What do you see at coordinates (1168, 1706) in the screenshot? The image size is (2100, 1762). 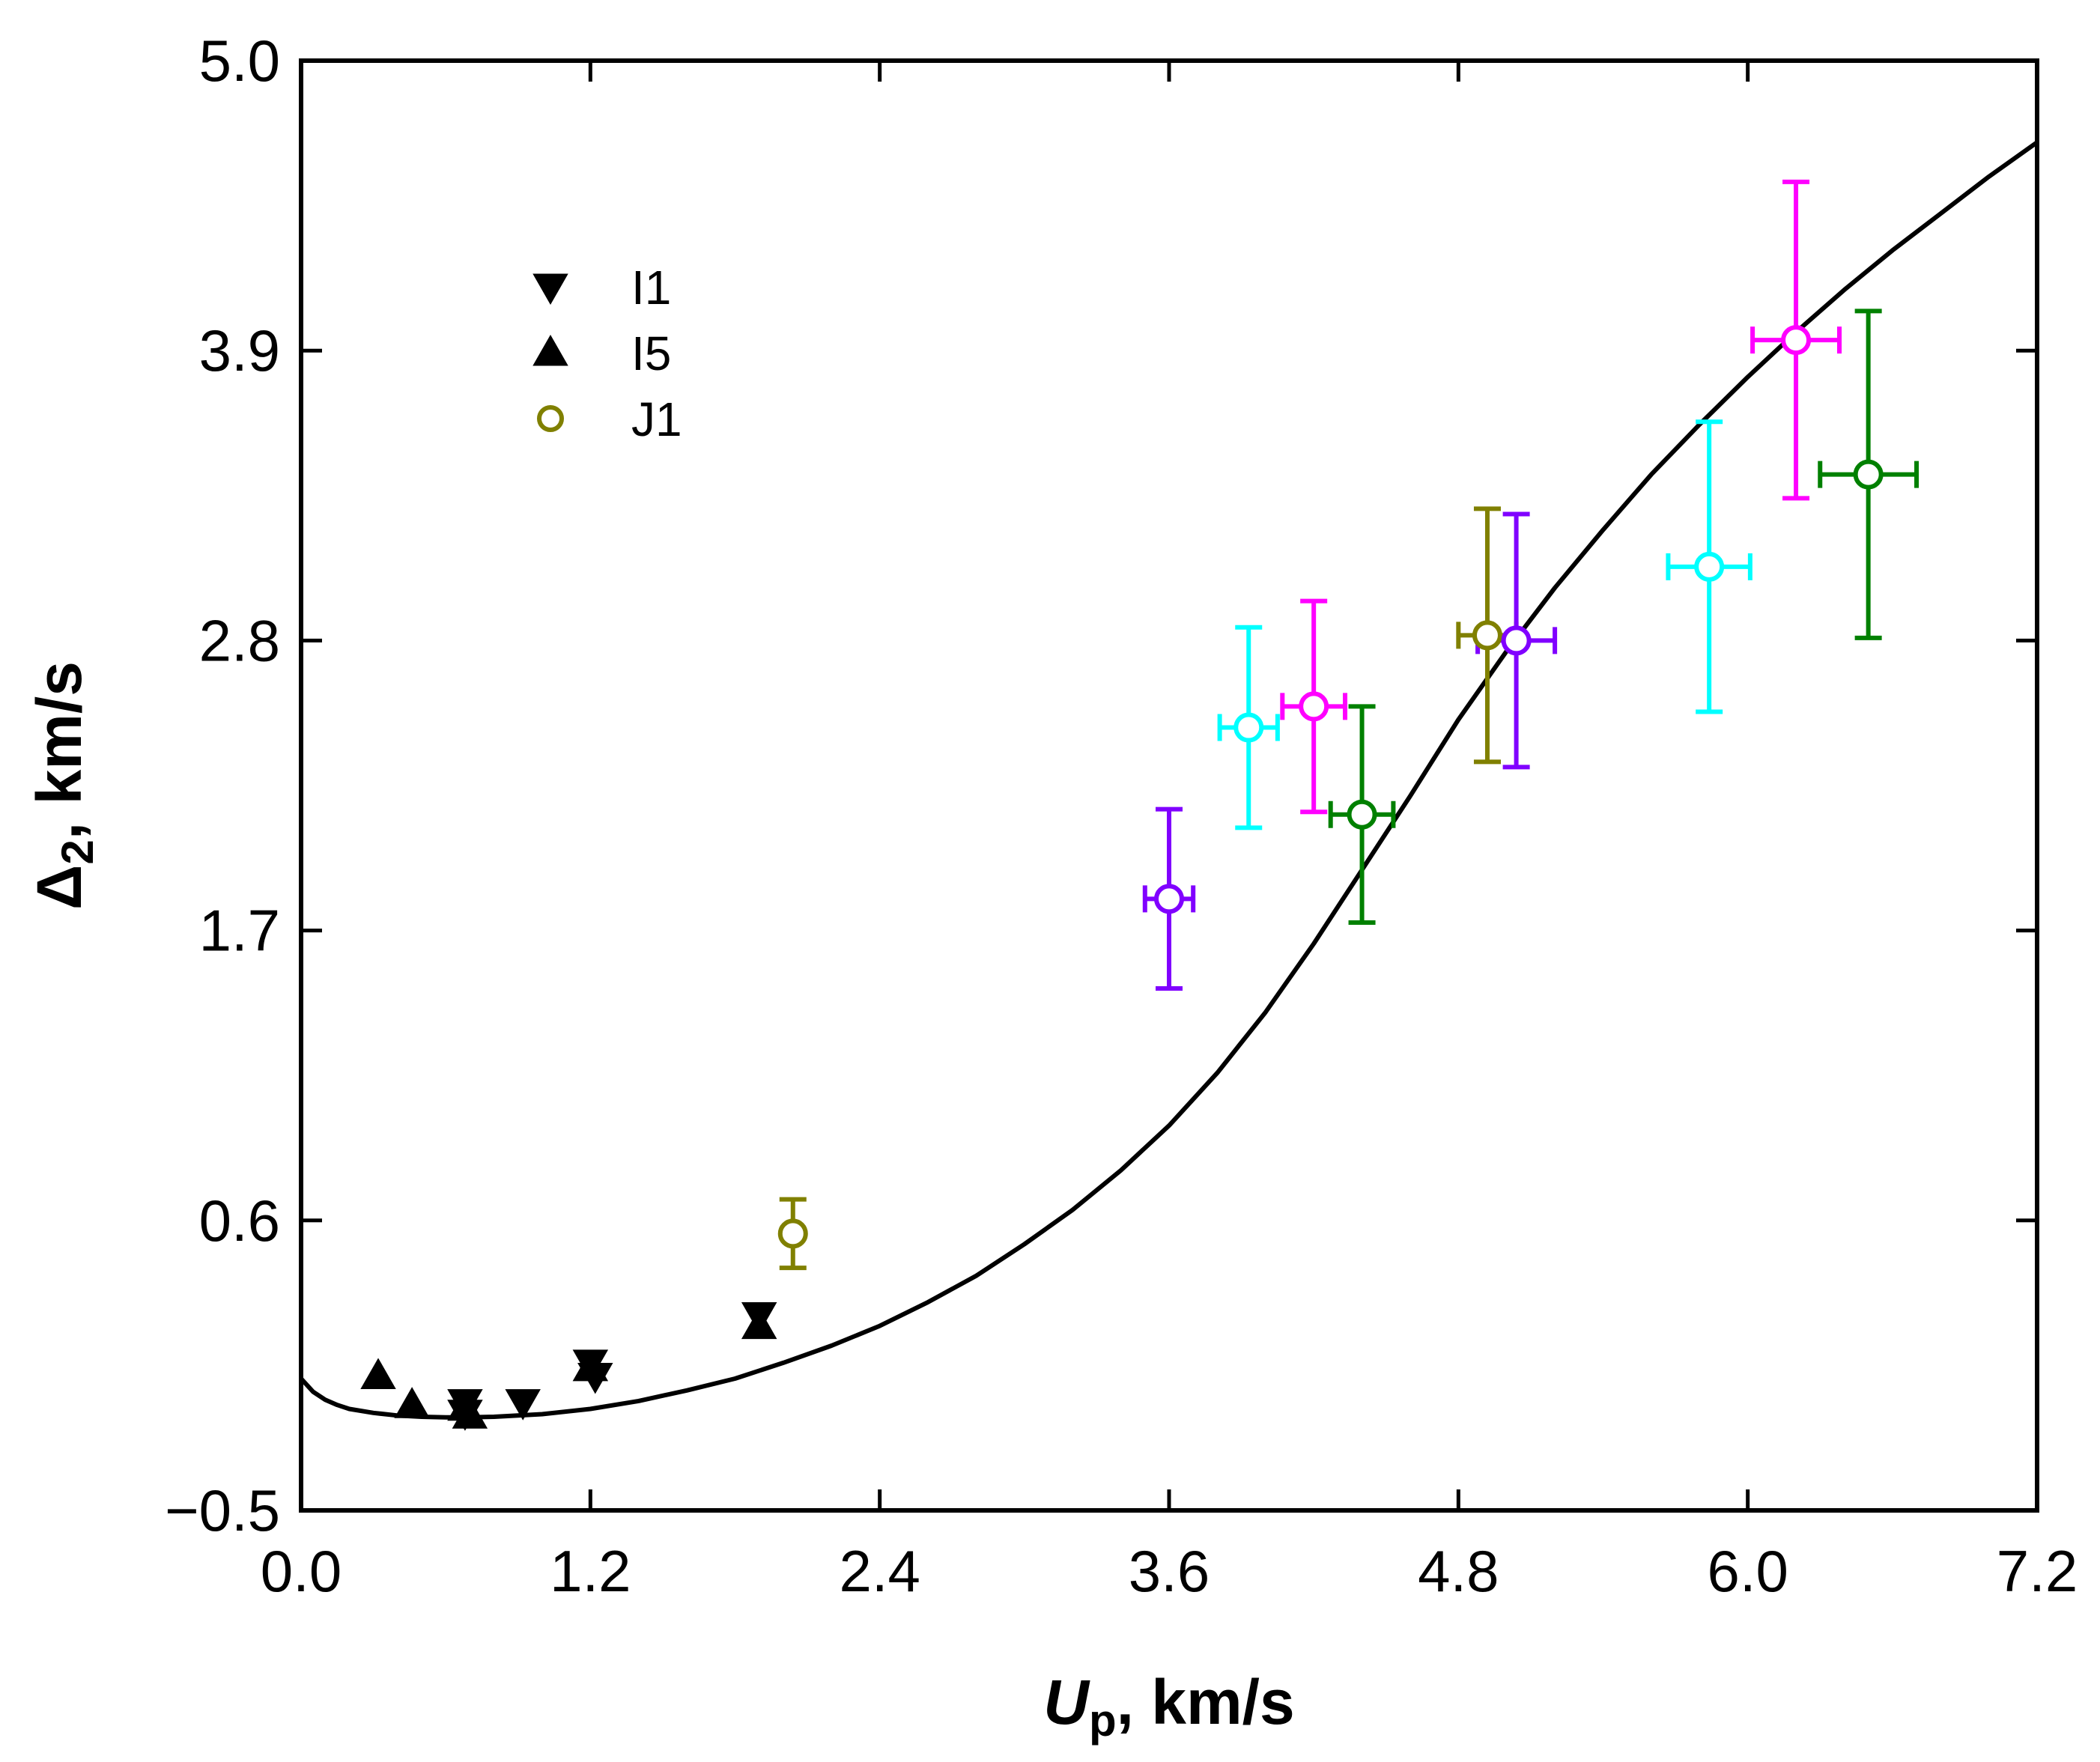 I see `x-axis-title: Up, km/s` at bounding box center [1168, 1706].